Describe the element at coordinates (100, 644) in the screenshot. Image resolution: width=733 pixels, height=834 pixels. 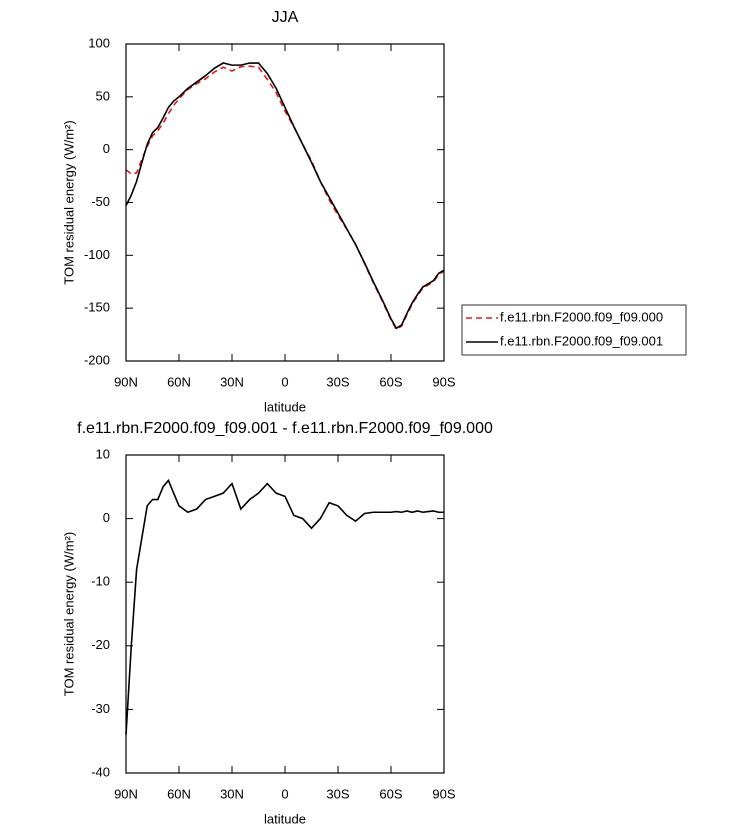
I see `y-tick-label: -20` at that location.